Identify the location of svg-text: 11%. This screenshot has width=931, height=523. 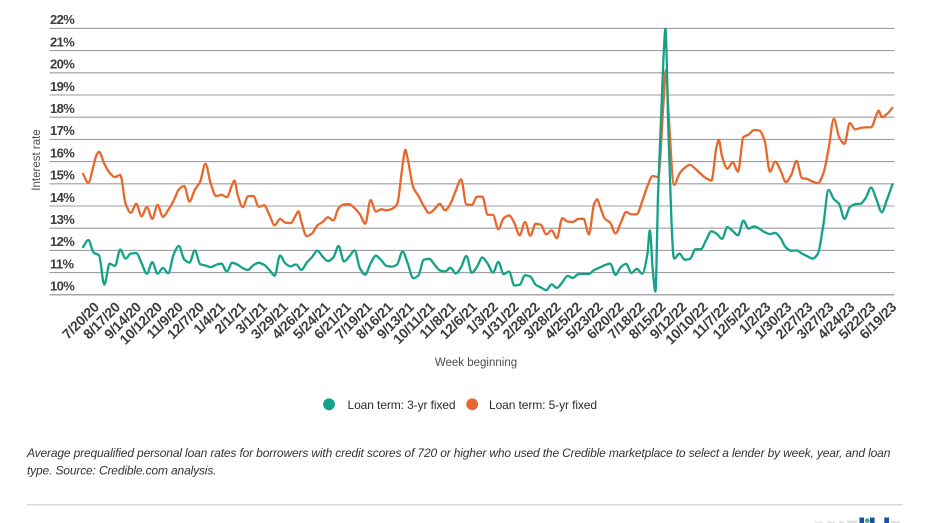
(62, 263).